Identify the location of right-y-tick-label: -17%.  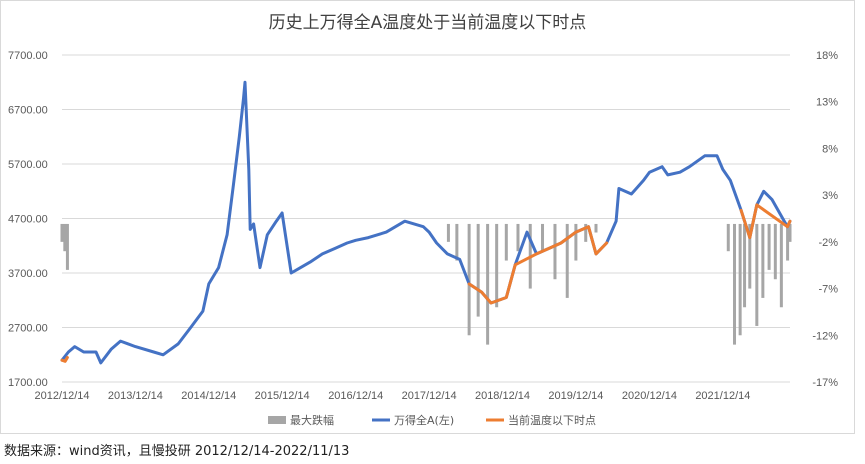
(825, 383).